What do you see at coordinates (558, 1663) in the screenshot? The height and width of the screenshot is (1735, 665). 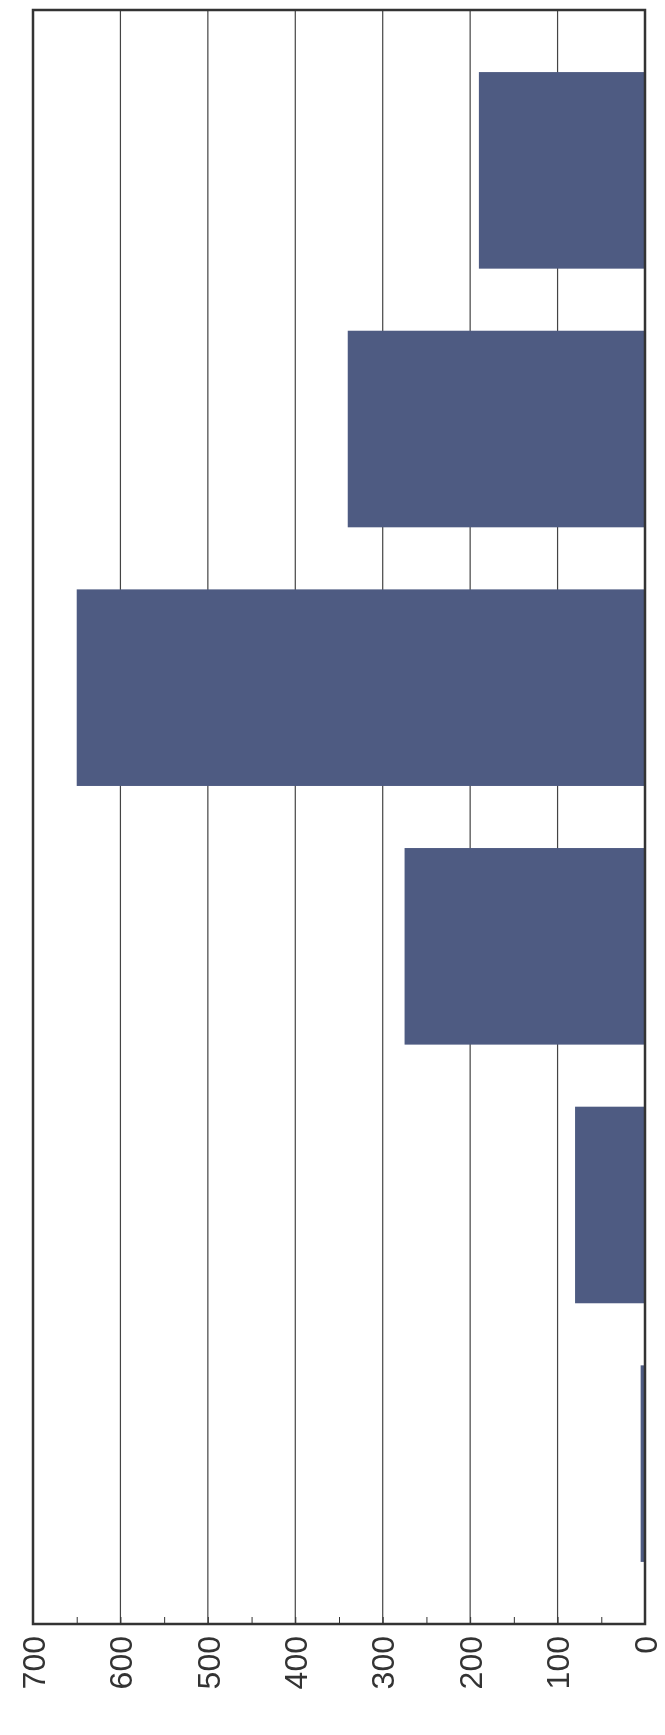 I see `x-tick-label: 100` at bounding box center [558, 1663].